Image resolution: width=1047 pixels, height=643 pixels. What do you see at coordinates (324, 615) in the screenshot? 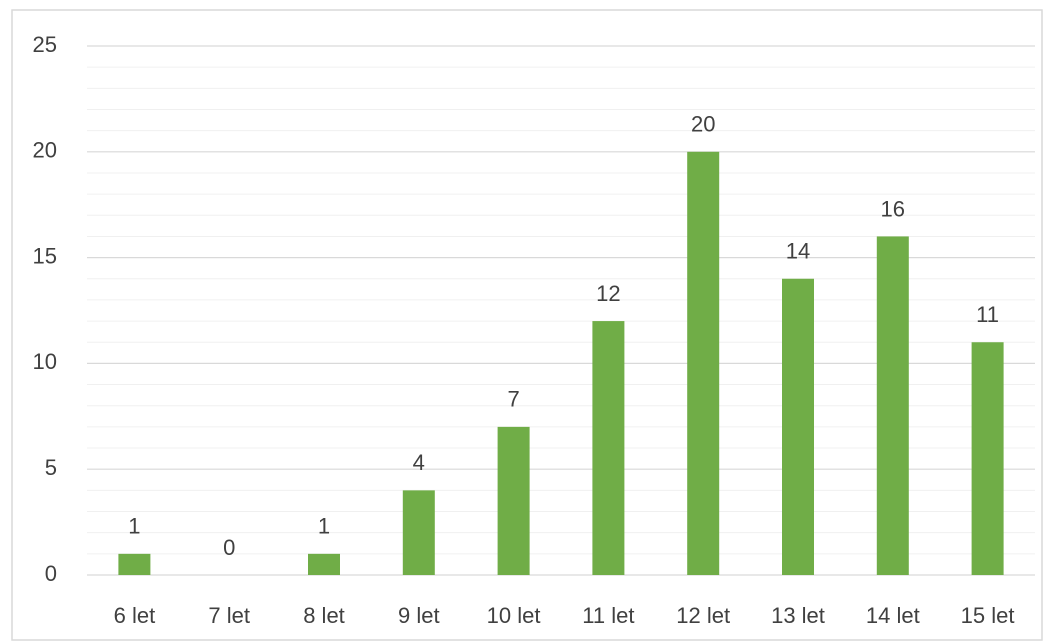
I see `x-tick-label: 8 let` at bounding box center [324, 615].